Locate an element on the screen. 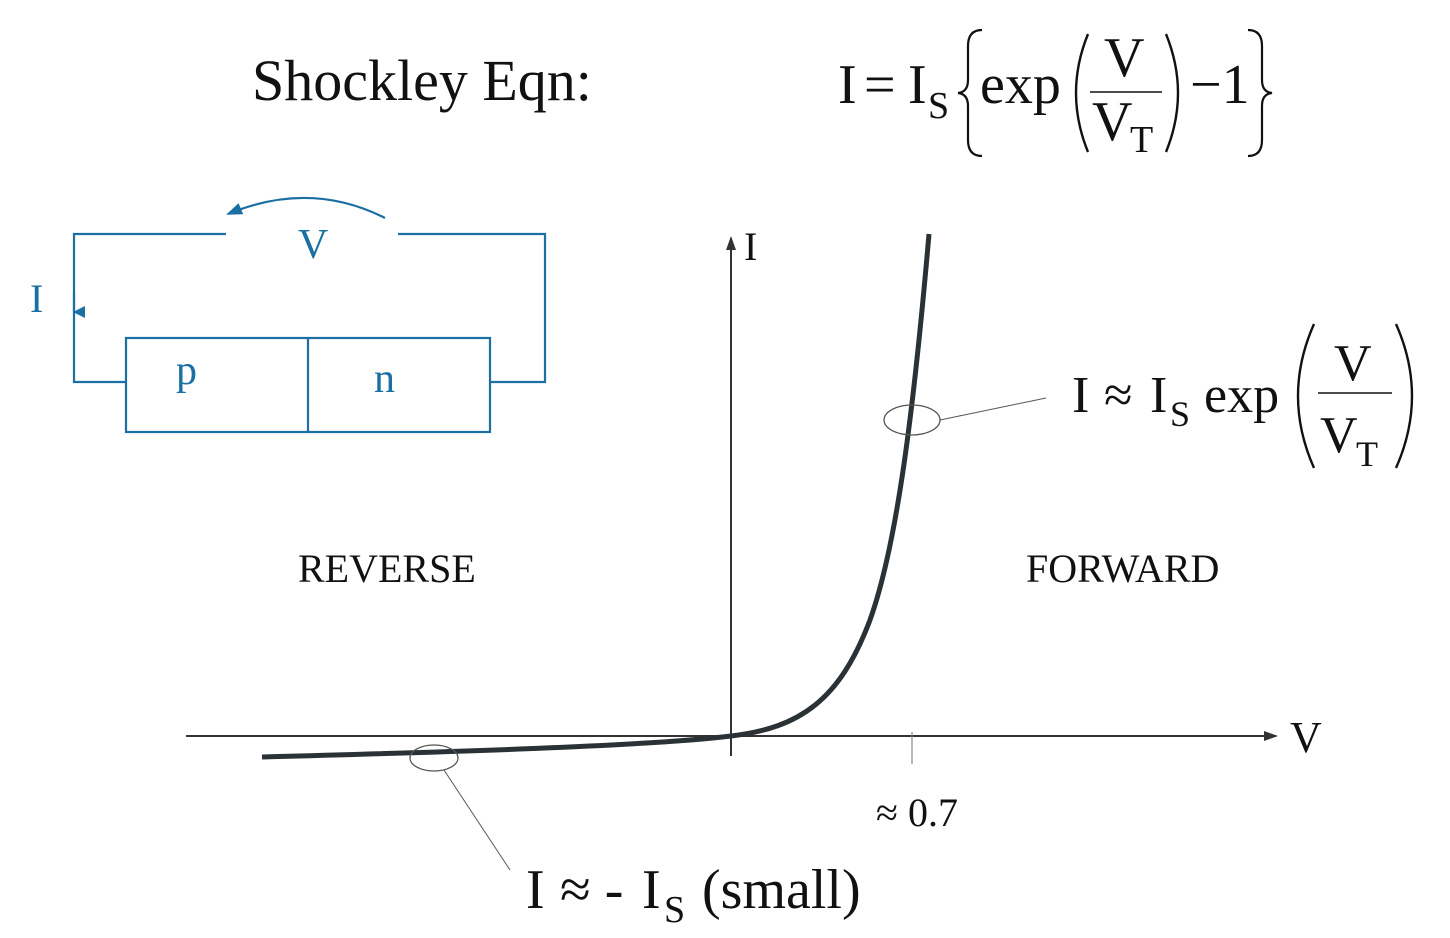  shockley-equation: I = I S exp V V T −1 is located at coordinates (1055, 94).